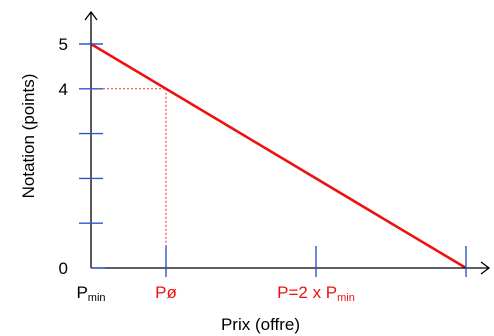 The width and height of the screenshot is (494, 336). I want to click on y-tick-label-0: 0, so click(63, 268).